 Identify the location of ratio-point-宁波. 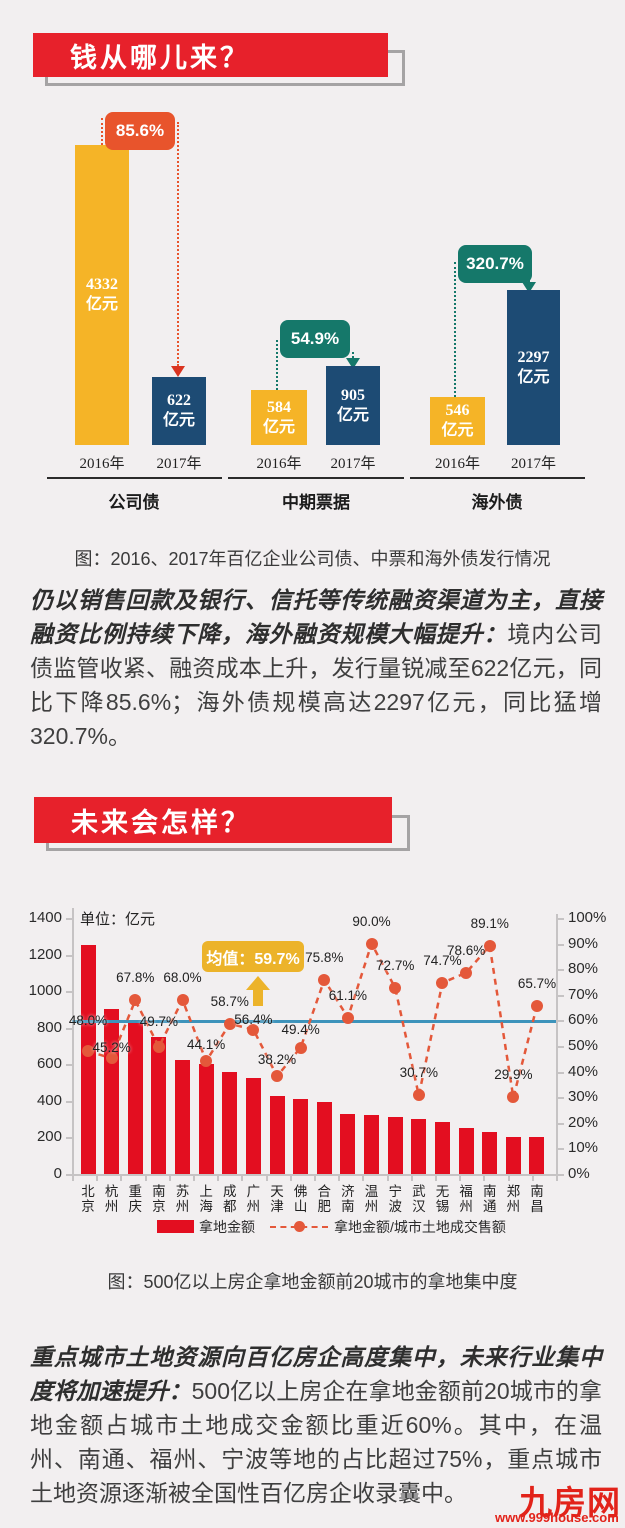
(395, 987).